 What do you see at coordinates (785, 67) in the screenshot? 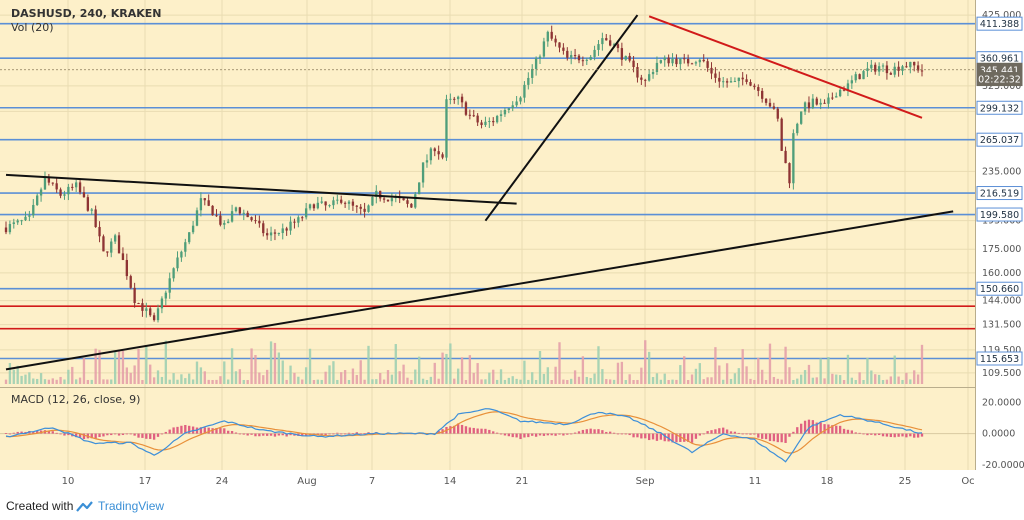
I see `red-trend-line` at bounding box center [785, 67].